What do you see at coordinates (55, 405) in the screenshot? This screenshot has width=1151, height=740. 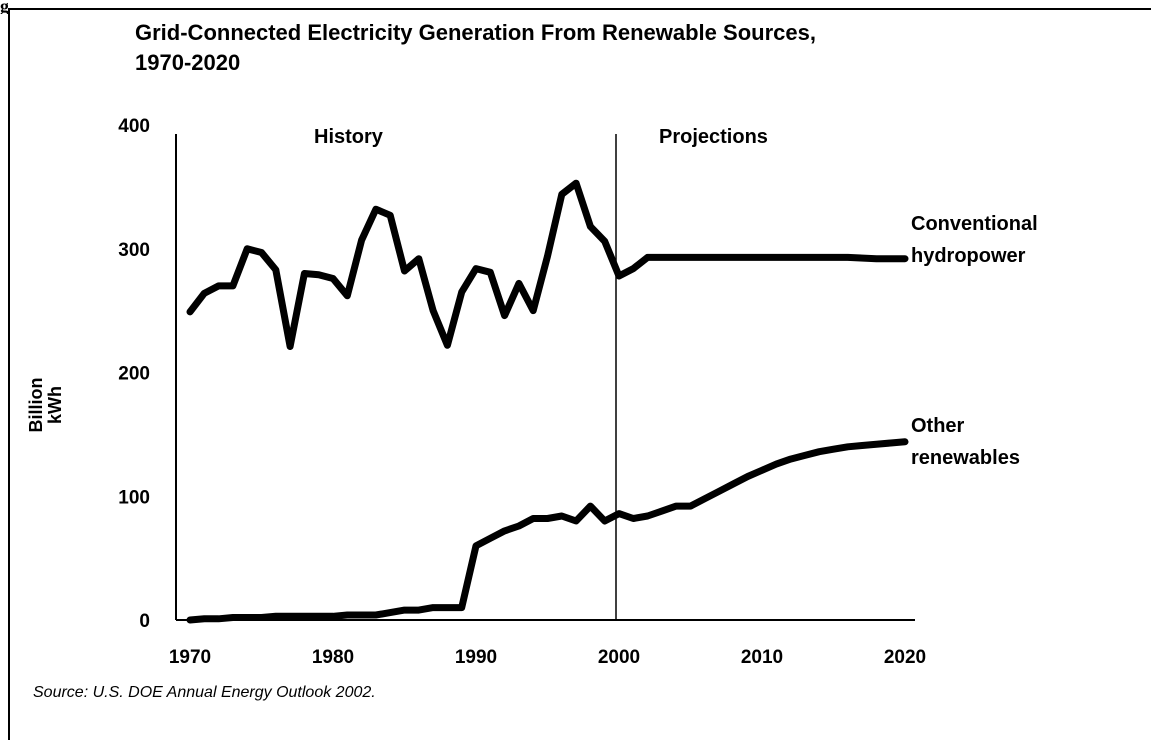 I see `y-axis-label-line2: kWh` at bounding box center [55, 405].